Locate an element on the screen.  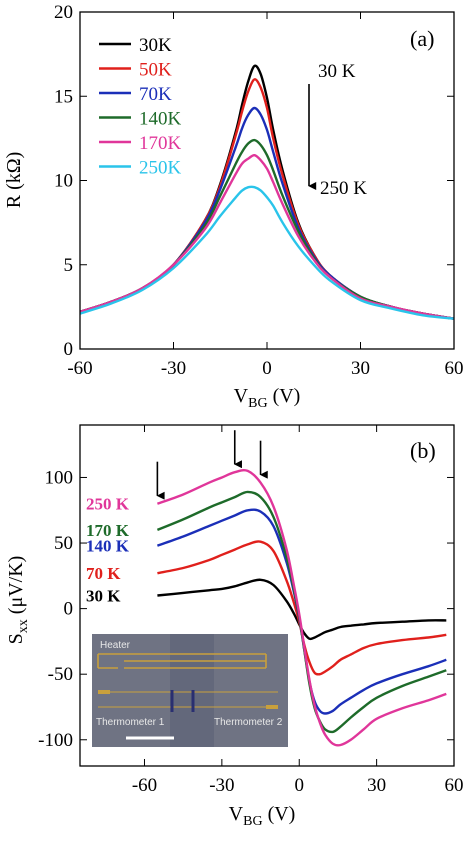
inset-heater-label: Heater is located at coordinates (115, 645).